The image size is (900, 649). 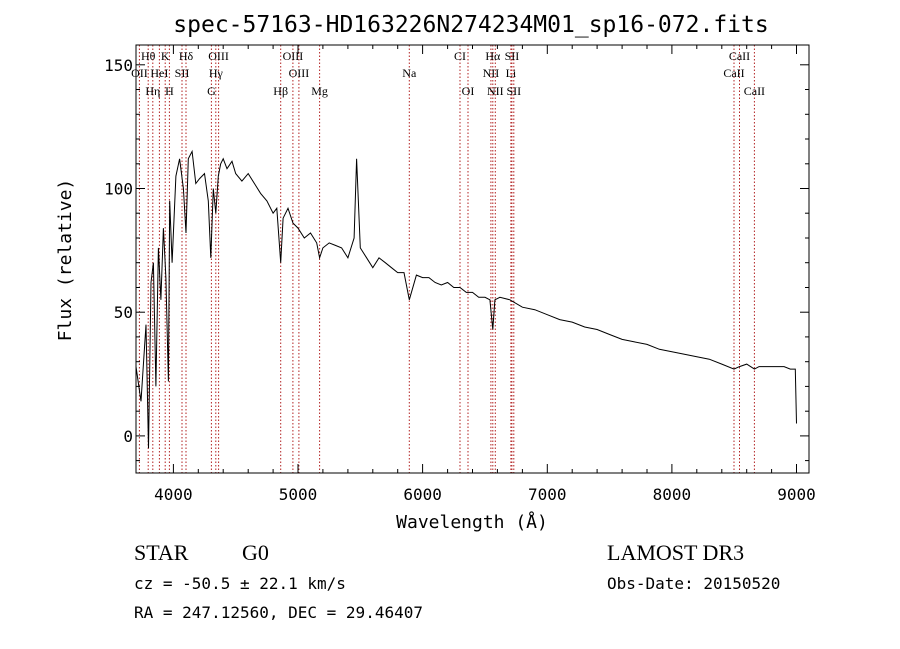 I want to click on spectral-line-label: Na, so click(x=409, y=73).